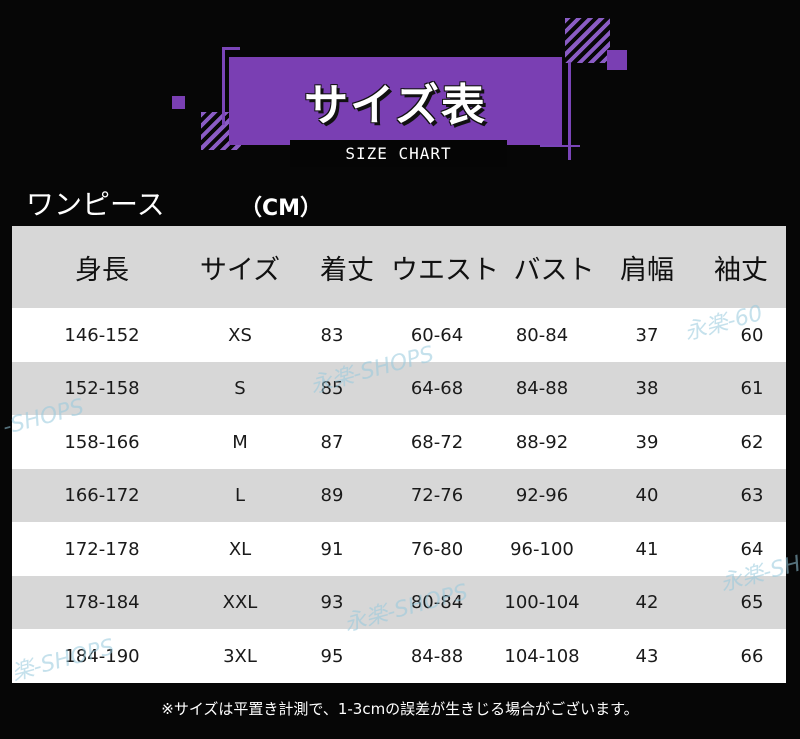 The height and width of the screenshot is (739, 800). Describe the element at coordinates (332, 549) in the screenshot. I see `cell-length: 91` at that location.